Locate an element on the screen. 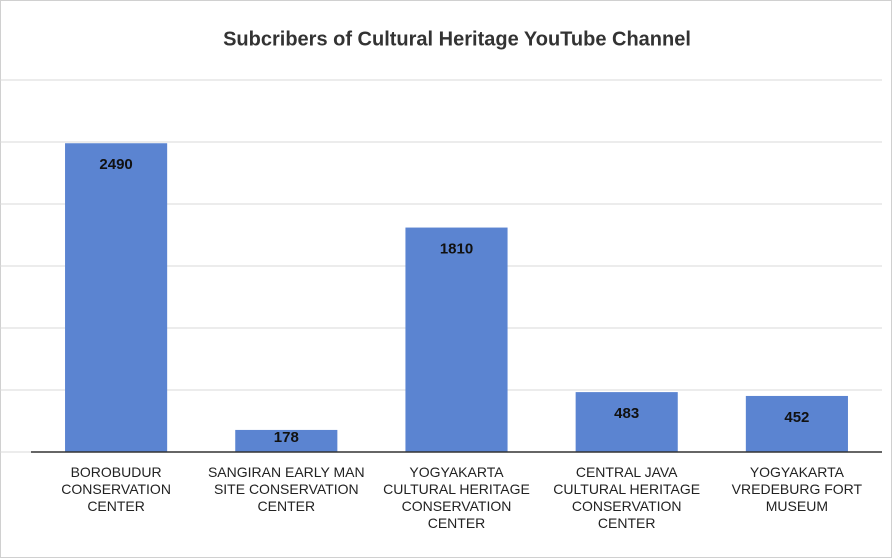  data-label: 483 is located at coordinates (626, 413).